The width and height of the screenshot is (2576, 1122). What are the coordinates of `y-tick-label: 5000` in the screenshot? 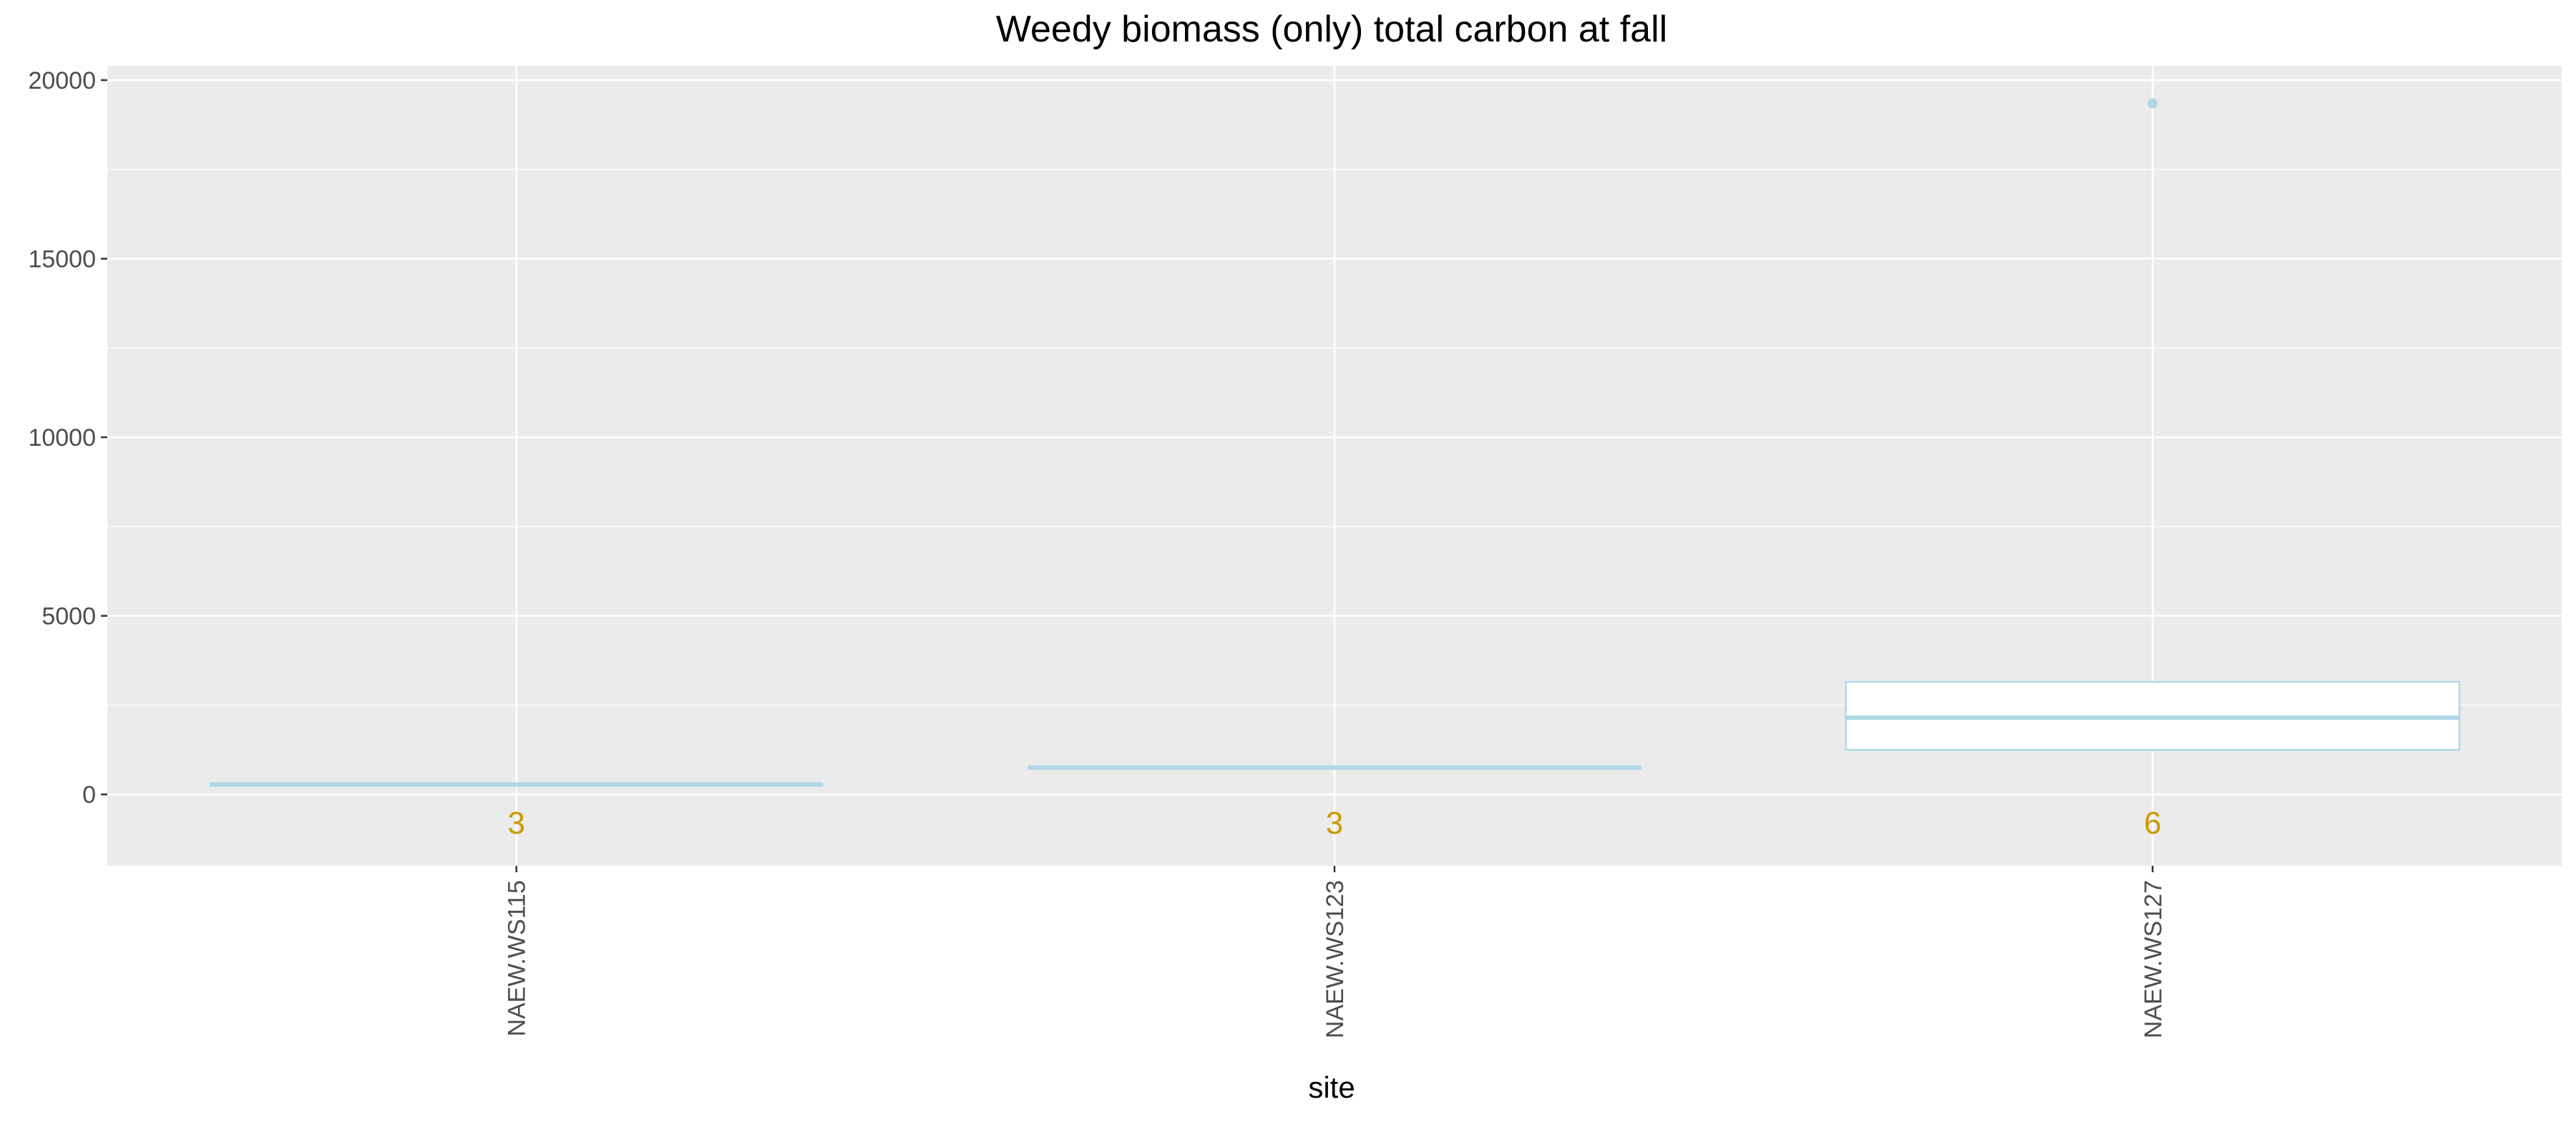 It's located at (69, 616).